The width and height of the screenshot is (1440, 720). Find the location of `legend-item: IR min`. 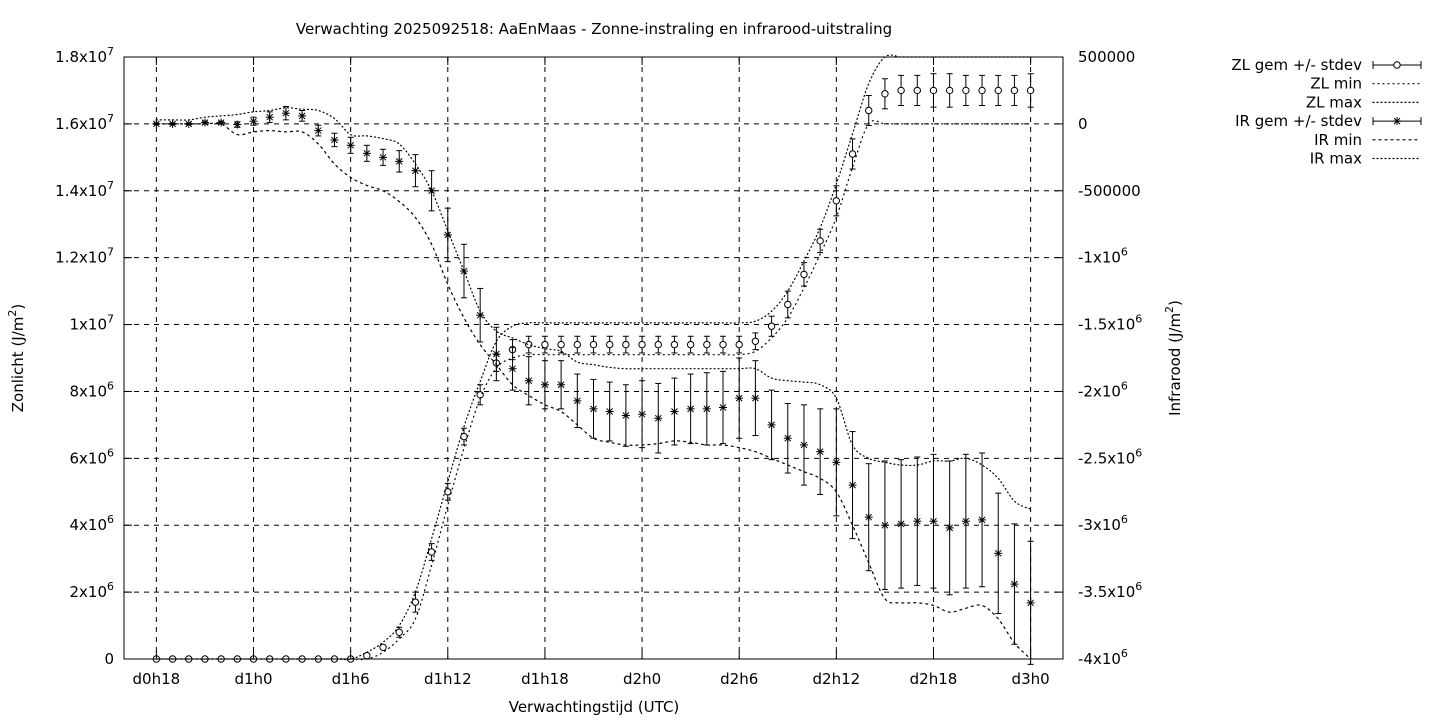

legend-item: IR min is located at coordinates (1368, 140).